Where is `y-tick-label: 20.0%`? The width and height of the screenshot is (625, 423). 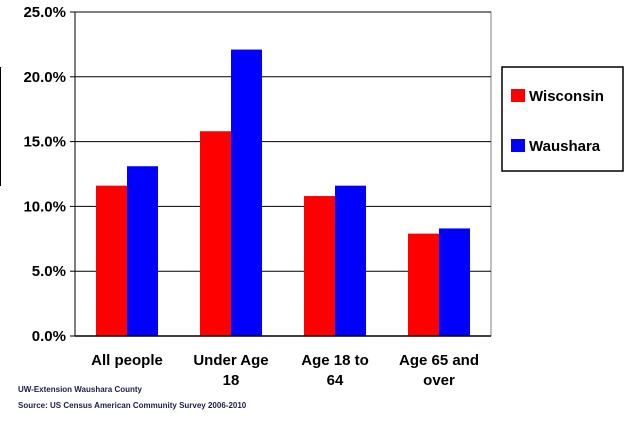
y-tick-label: 20.0% is located at coordinates (44, 77).